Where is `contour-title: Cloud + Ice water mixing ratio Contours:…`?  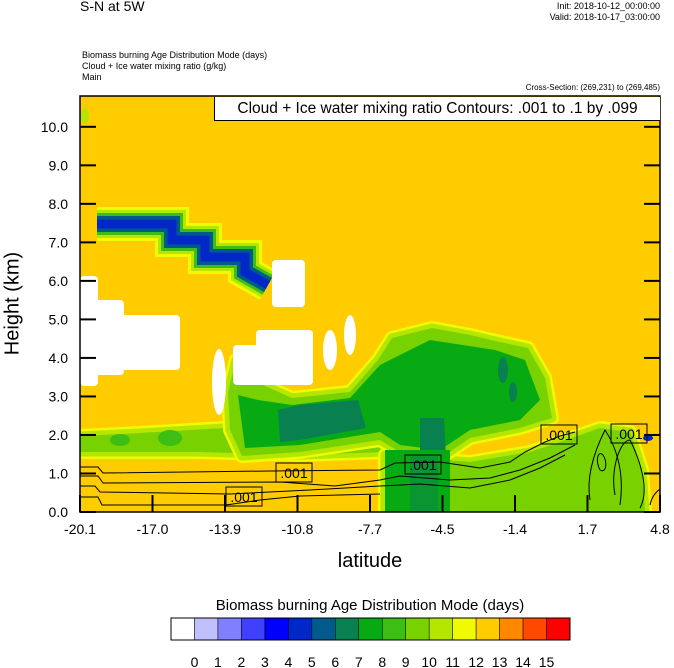 contour-title: Cloud + Ice water mixing ratio Contours:… is located at coordinates (437, 109).